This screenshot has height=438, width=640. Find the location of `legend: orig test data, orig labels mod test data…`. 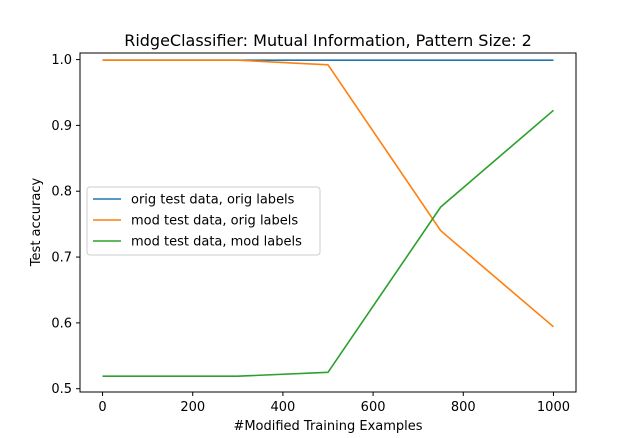

legend: orig test data, orig labels mod test data… is located at coordinates (203, 221).